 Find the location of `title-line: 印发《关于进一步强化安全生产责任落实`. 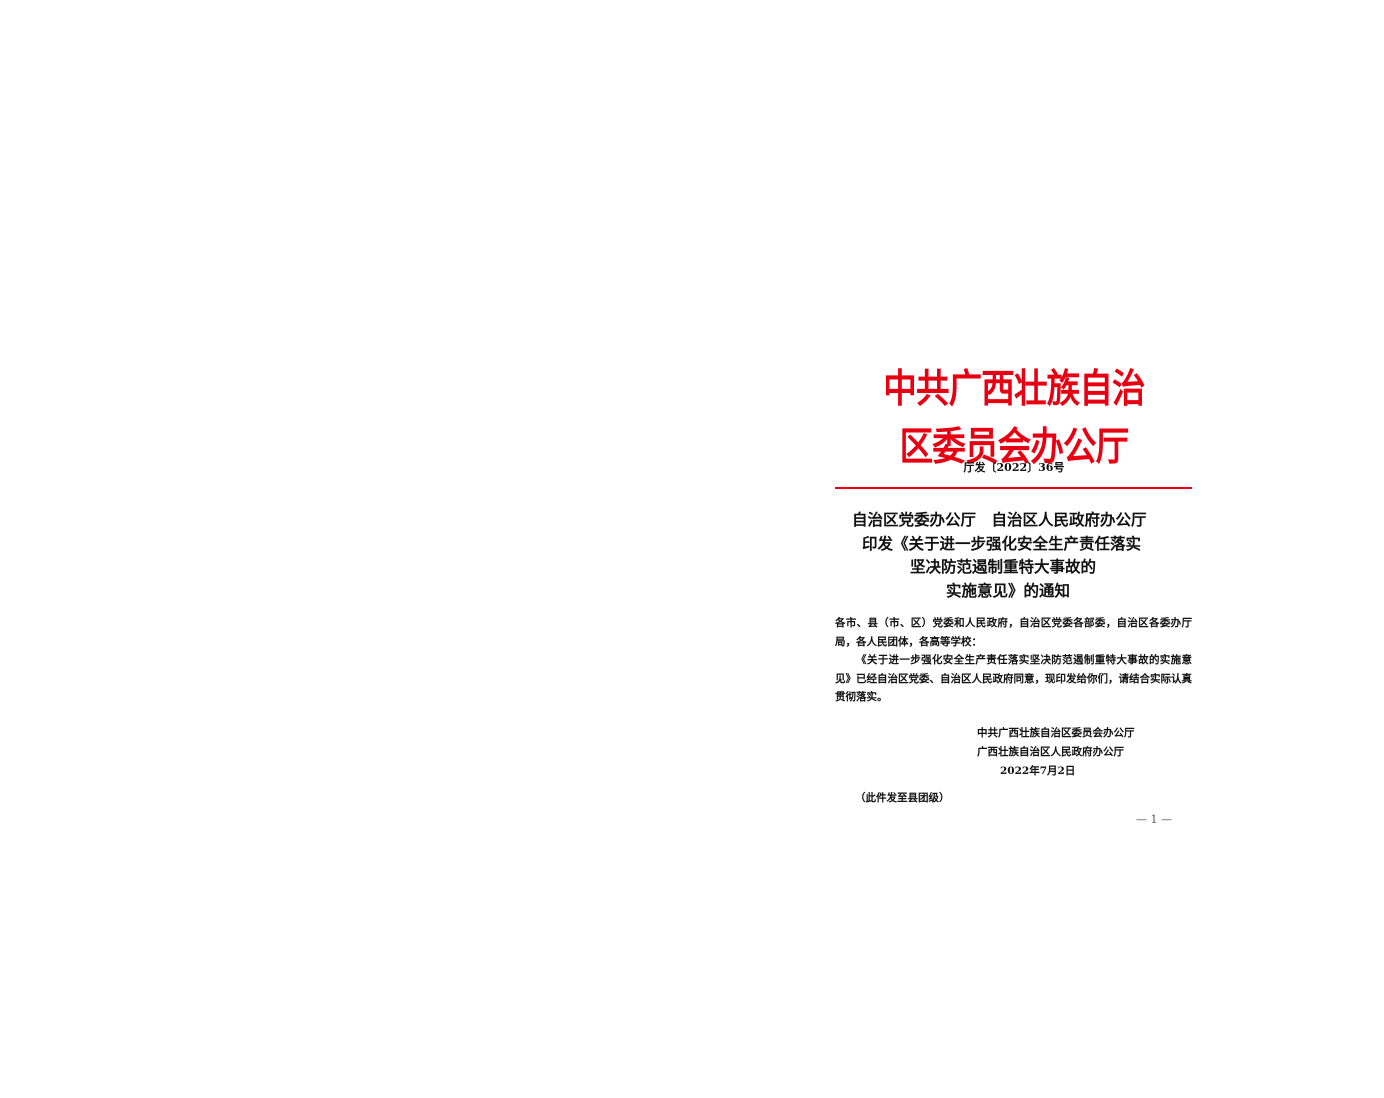

title-line: 印发《关于进一步强化安全生产责任落实 is located at coordinates (1002, 543).